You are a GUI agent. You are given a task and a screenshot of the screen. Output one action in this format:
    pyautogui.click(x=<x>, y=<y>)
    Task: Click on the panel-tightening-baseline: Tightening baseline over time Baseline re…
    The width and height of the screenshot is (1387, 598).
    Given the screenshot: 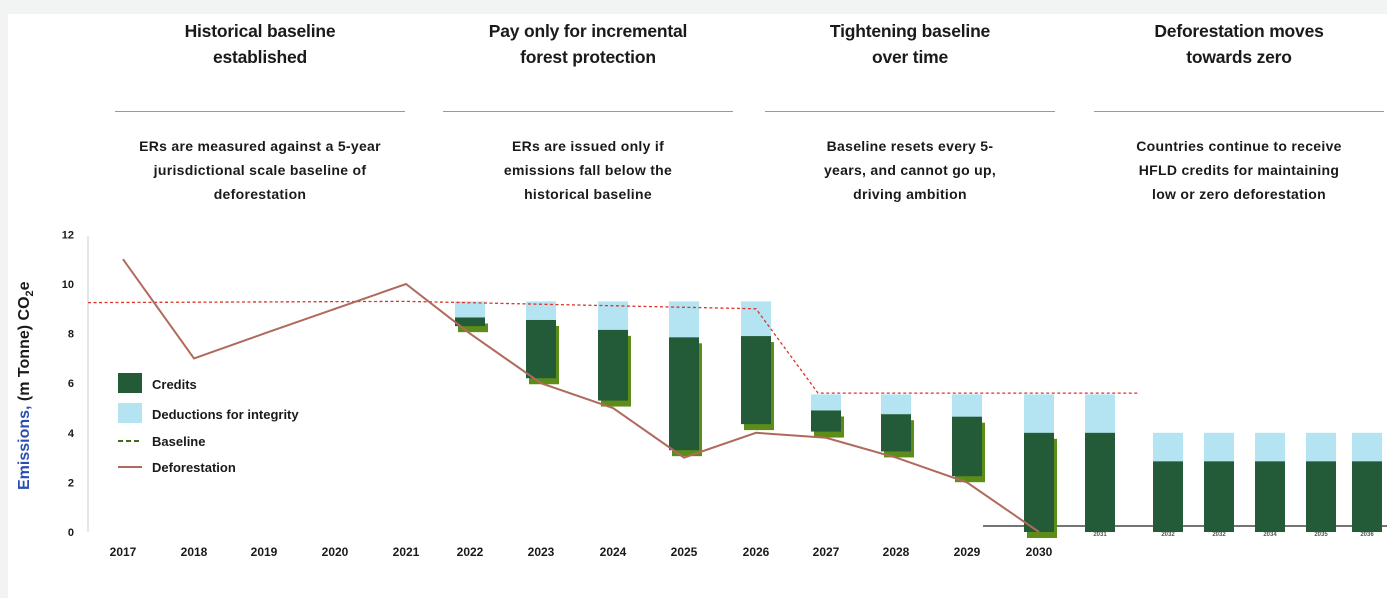 What is the action you would take?
    pyautogui.click(x=910, y=108)
    